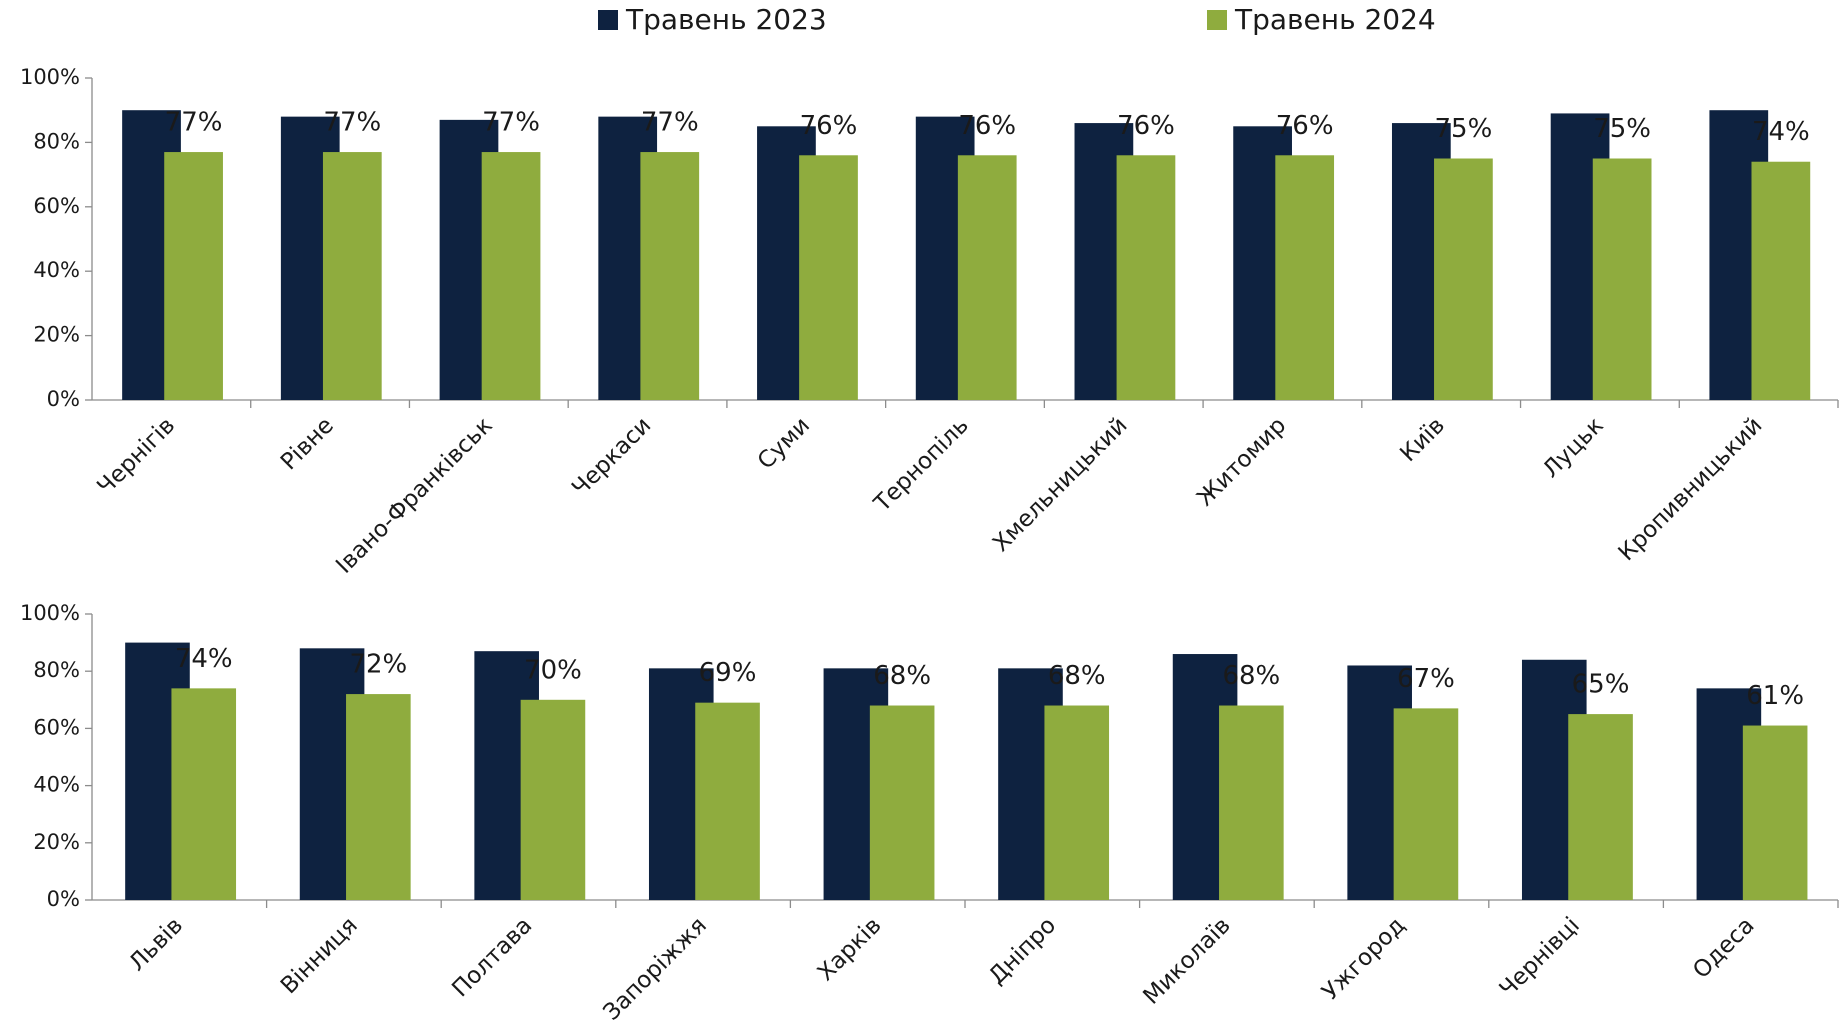 The width and height of the screenshot is (1844, 1026). Describe the element at coordinates (1022, 950) in the screenshot. I see `x-tick-label: Дніпро` at that location.